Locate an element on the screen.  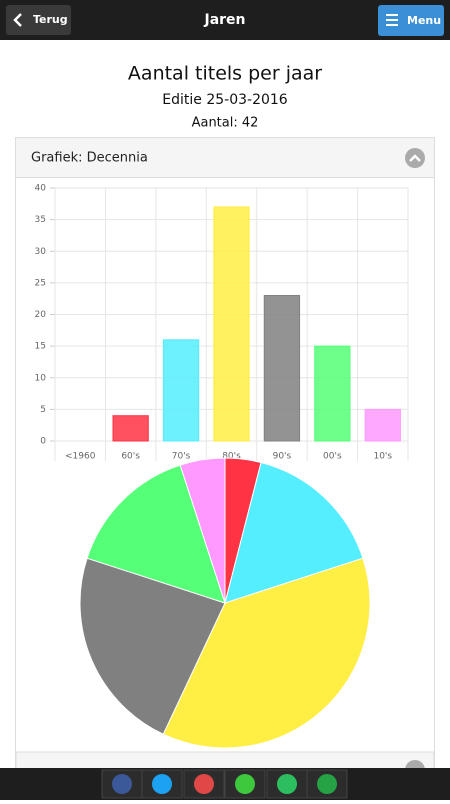
count: Aantal: 42 is located at coordinates (225, 123).